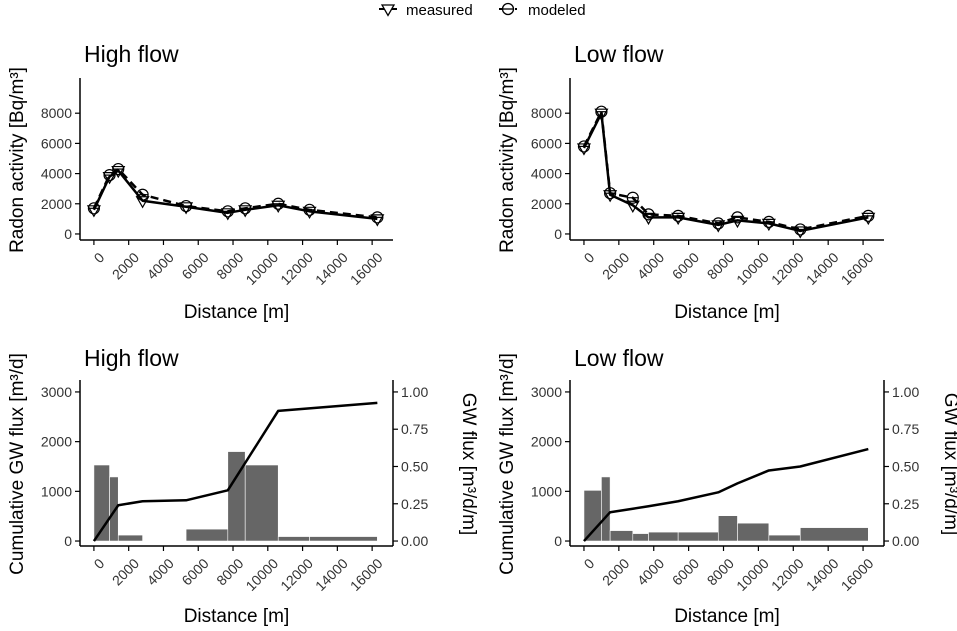  I want to click on y-axis-title: Cumulative GW flux [m³/d], so click(507, 464).